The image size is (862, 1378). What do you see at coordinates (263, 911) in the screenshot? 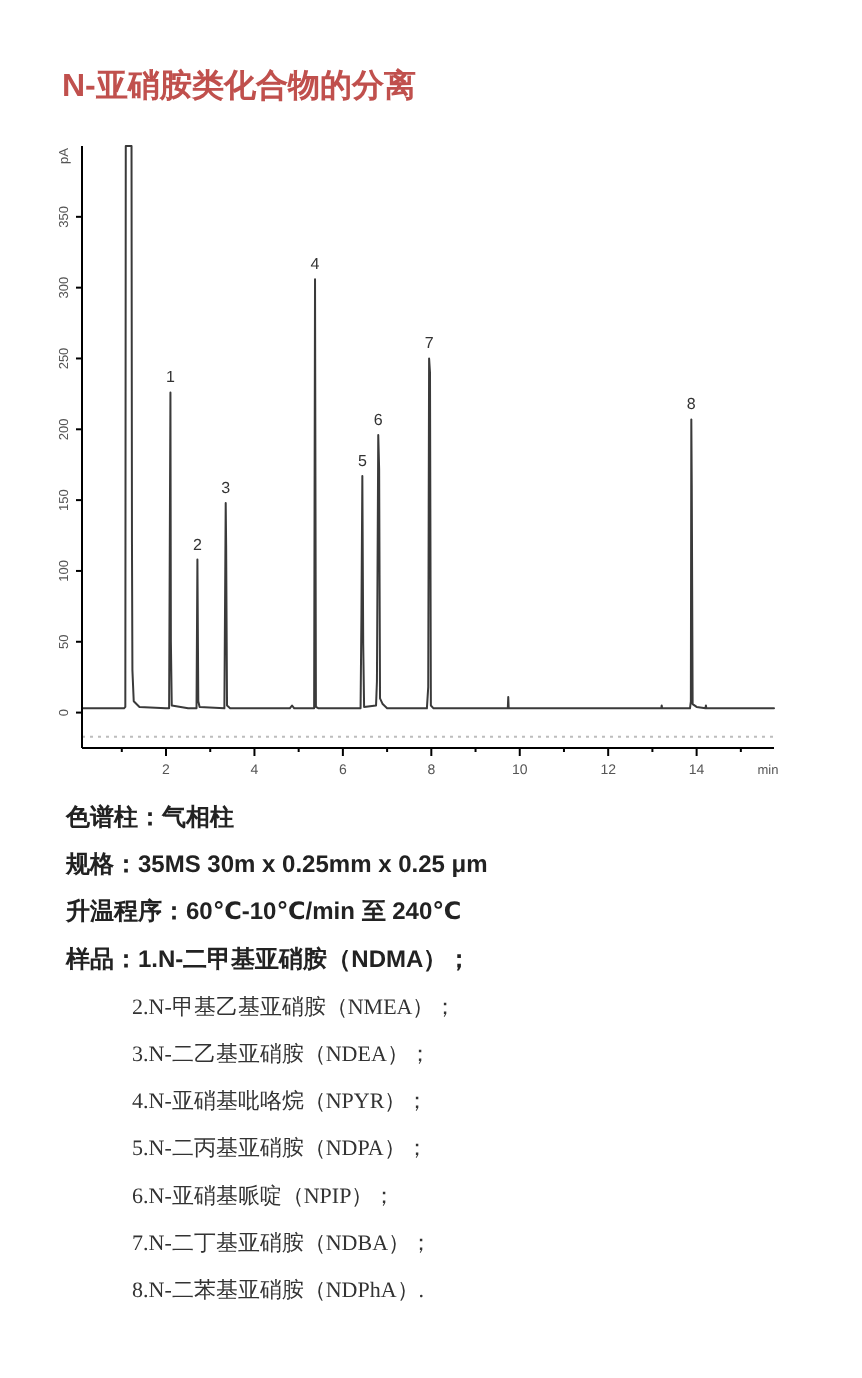
I see `text: 升温程序：60℃-10℃/min 至 240℃` at bounding box center [263, 911].